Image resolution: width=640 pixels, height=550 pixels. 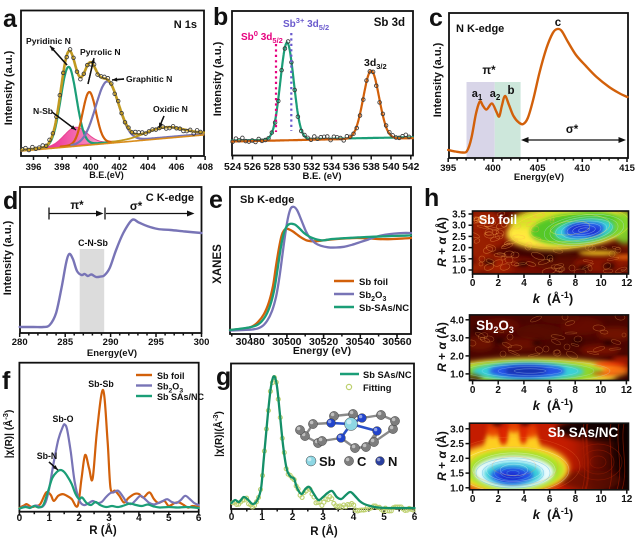 I want to click on svg-text: 30500, so click(x=286, y=342).